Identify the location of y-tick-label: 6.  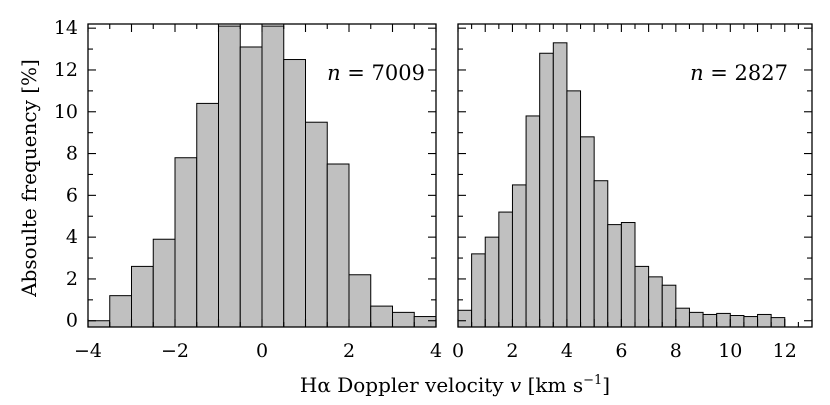
(72, 195).